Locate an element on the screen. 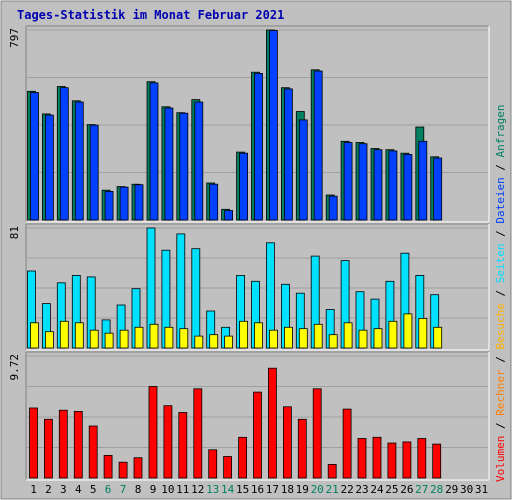  legend-anfragen: Anfragen is located at coordinates (500, 130).